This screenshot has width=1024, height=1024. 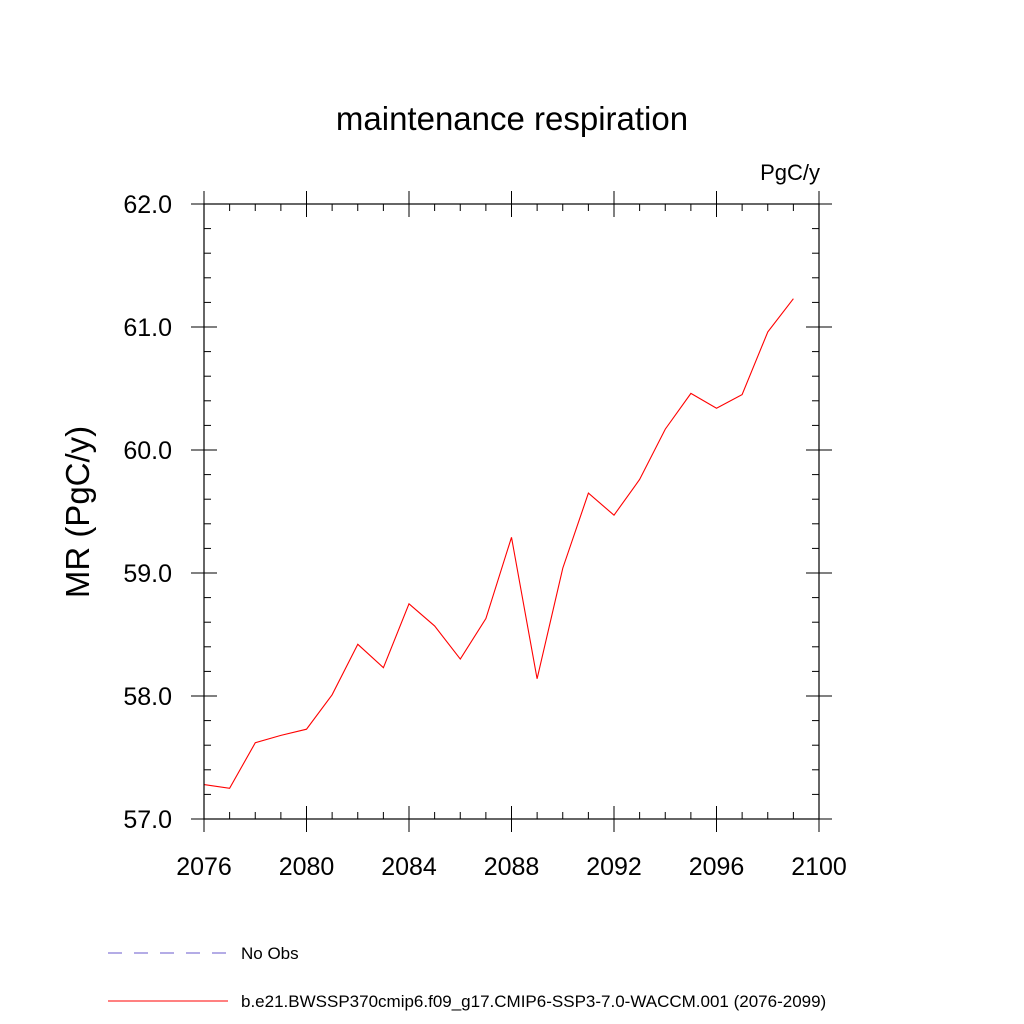 I want to click on x-tick-label: 2080, so click(x=307, y=867).